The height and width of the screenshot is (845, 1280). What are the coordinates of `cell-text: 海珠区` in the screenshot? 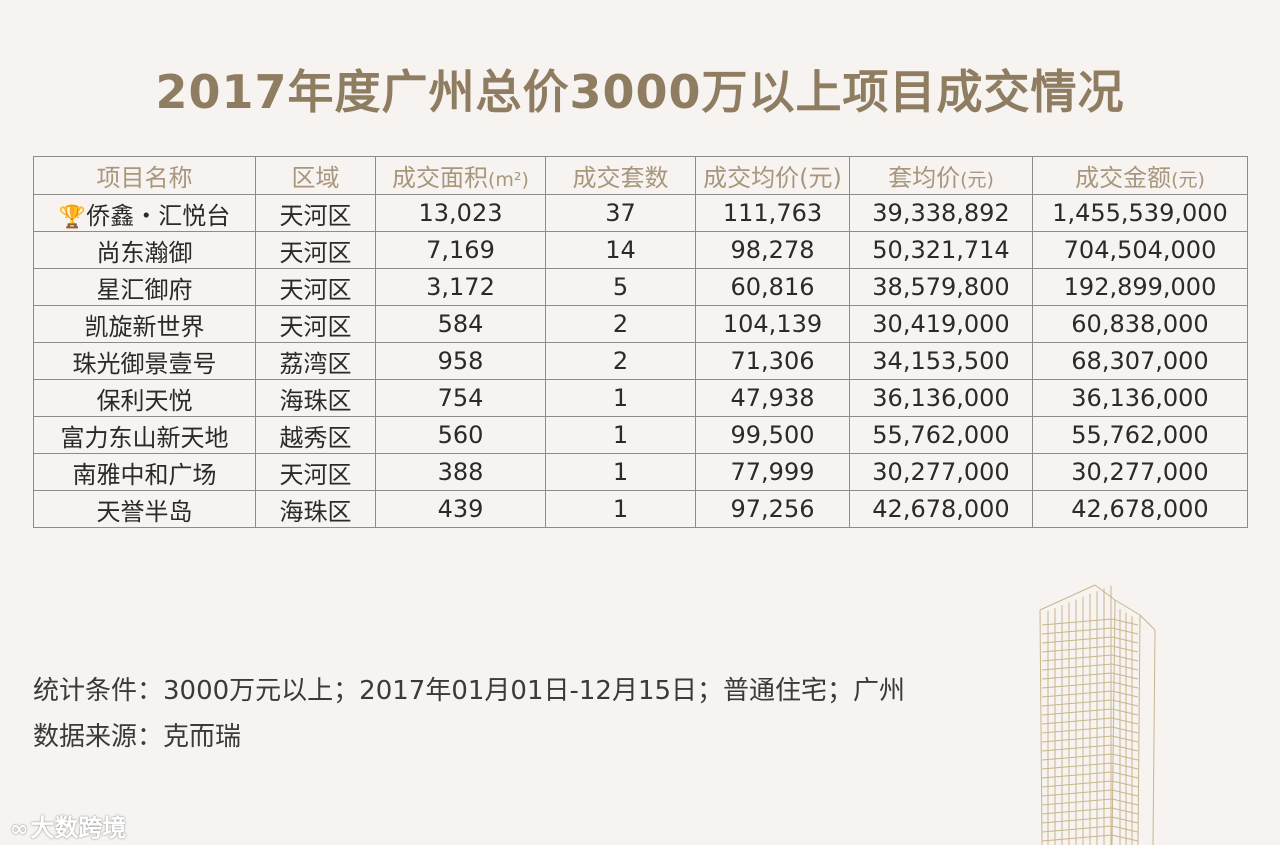 It's located at (315, 400).